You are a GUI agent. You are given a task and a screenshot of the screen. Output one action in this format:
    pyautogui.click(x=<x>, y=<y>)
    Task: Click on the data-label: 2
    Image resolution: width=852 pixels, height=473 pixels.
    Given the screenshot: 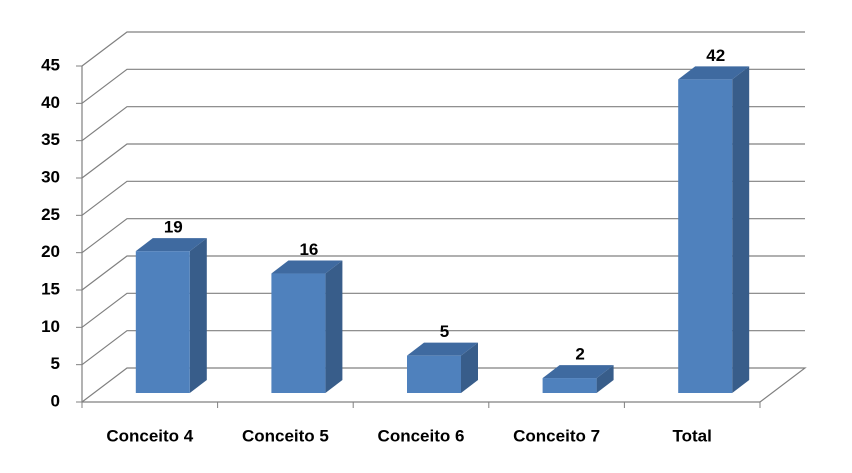 What is the action you would take?
    pyautogui.click(x=579, y=354)
    